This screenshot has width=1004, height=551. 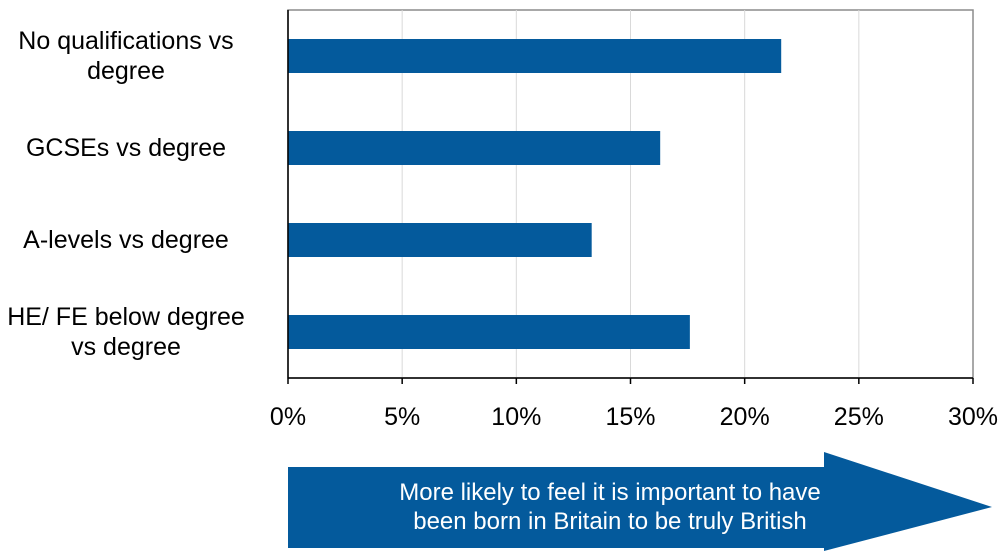 I want to click on x-axis-ticks: 0% 5% 10% 15% 20% 25% 30%, so click(x=634, y=404).